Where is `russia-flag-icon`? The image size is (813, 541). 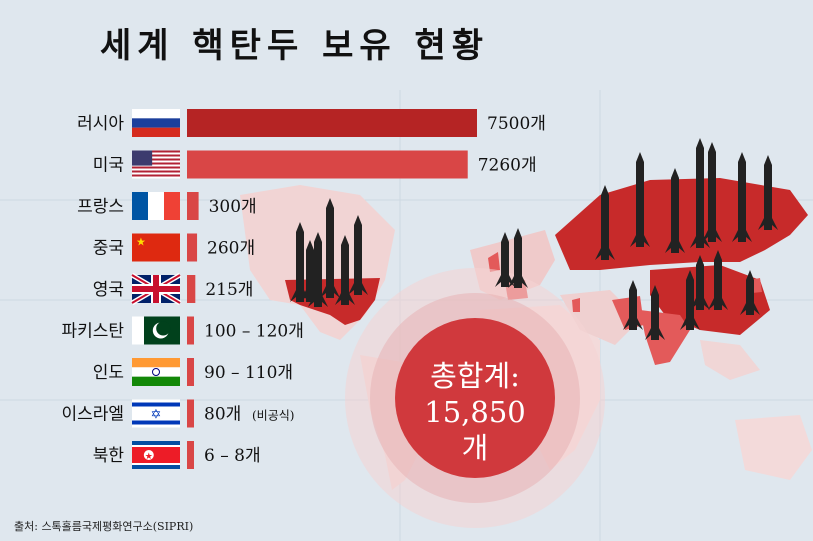
russia-flag-icon is located at coordinates (156, 123).